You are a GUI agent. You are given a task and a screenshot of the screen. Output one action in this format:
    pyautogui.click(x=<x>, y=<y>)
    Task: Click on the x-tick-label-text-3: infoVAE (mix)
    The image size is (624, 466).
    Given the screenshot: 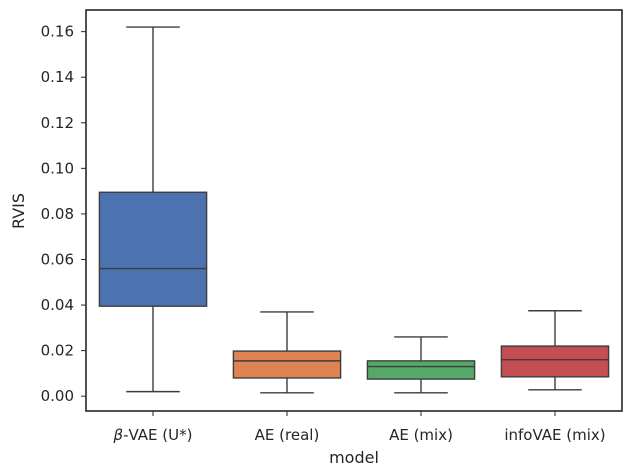 What is the action you would take?
    pyautogui.click(x=554, y=435)
    